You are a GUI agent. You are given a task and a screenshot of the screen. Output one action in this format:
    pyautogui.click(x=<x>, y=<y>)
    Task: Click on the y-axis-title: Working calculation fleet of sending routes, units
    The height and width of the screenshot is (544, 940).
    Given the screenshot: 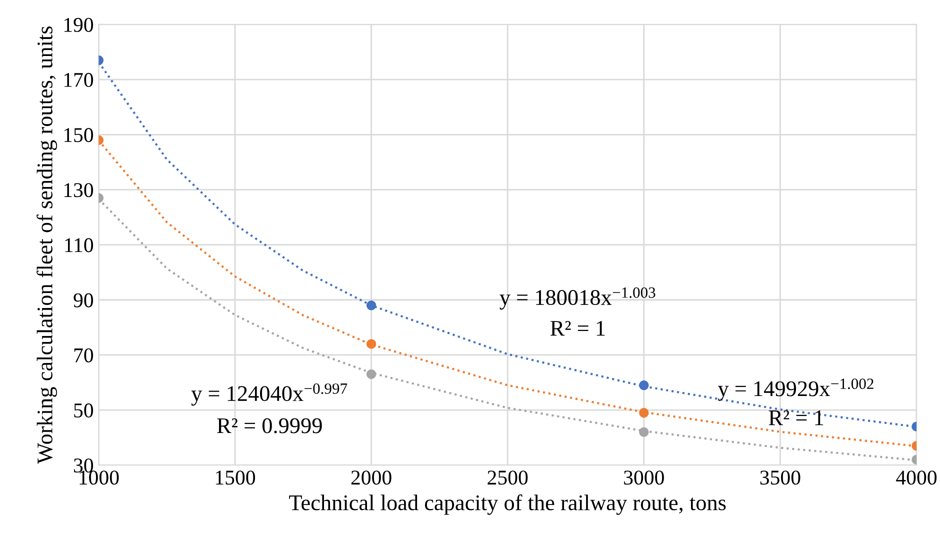 What is the action you would take?
    pyautogui.click(x=47, y=245)
    